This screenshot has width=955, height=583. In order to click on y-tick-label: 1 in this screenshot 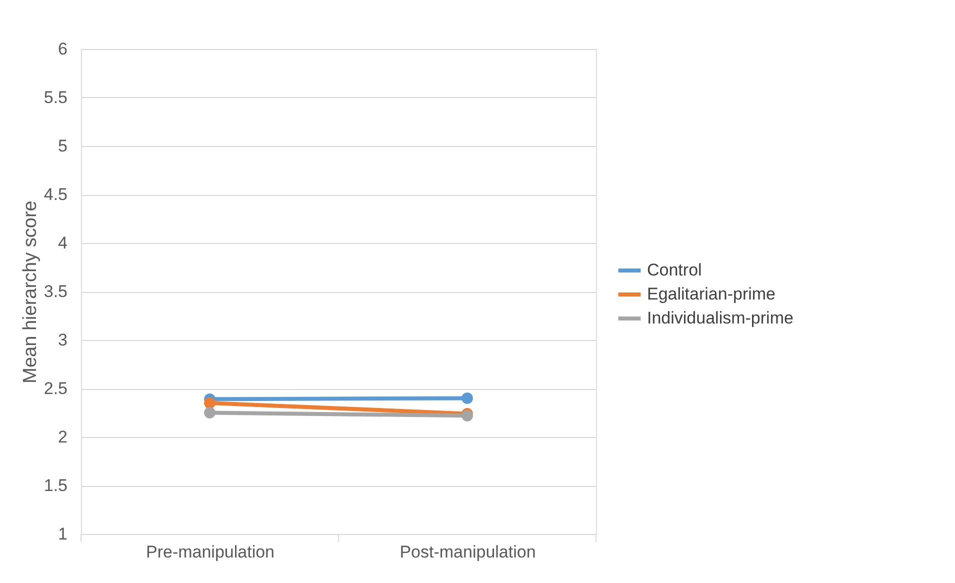, I will do `click(63, 534)`.